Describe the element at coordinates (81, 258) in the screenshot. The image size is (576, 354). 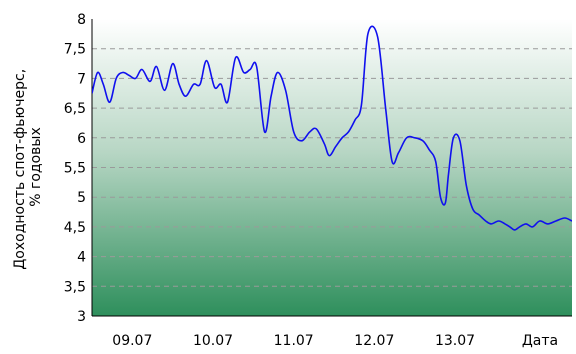
I see `y-tick-label: 4` at that location.